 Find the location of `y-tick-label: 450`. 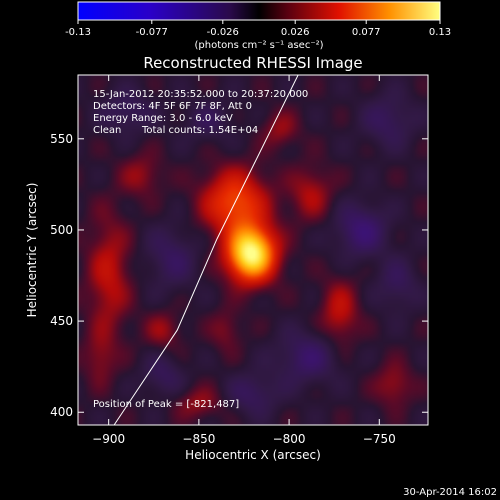

y-tick-label: 450 is located at coordinates (61, 321).